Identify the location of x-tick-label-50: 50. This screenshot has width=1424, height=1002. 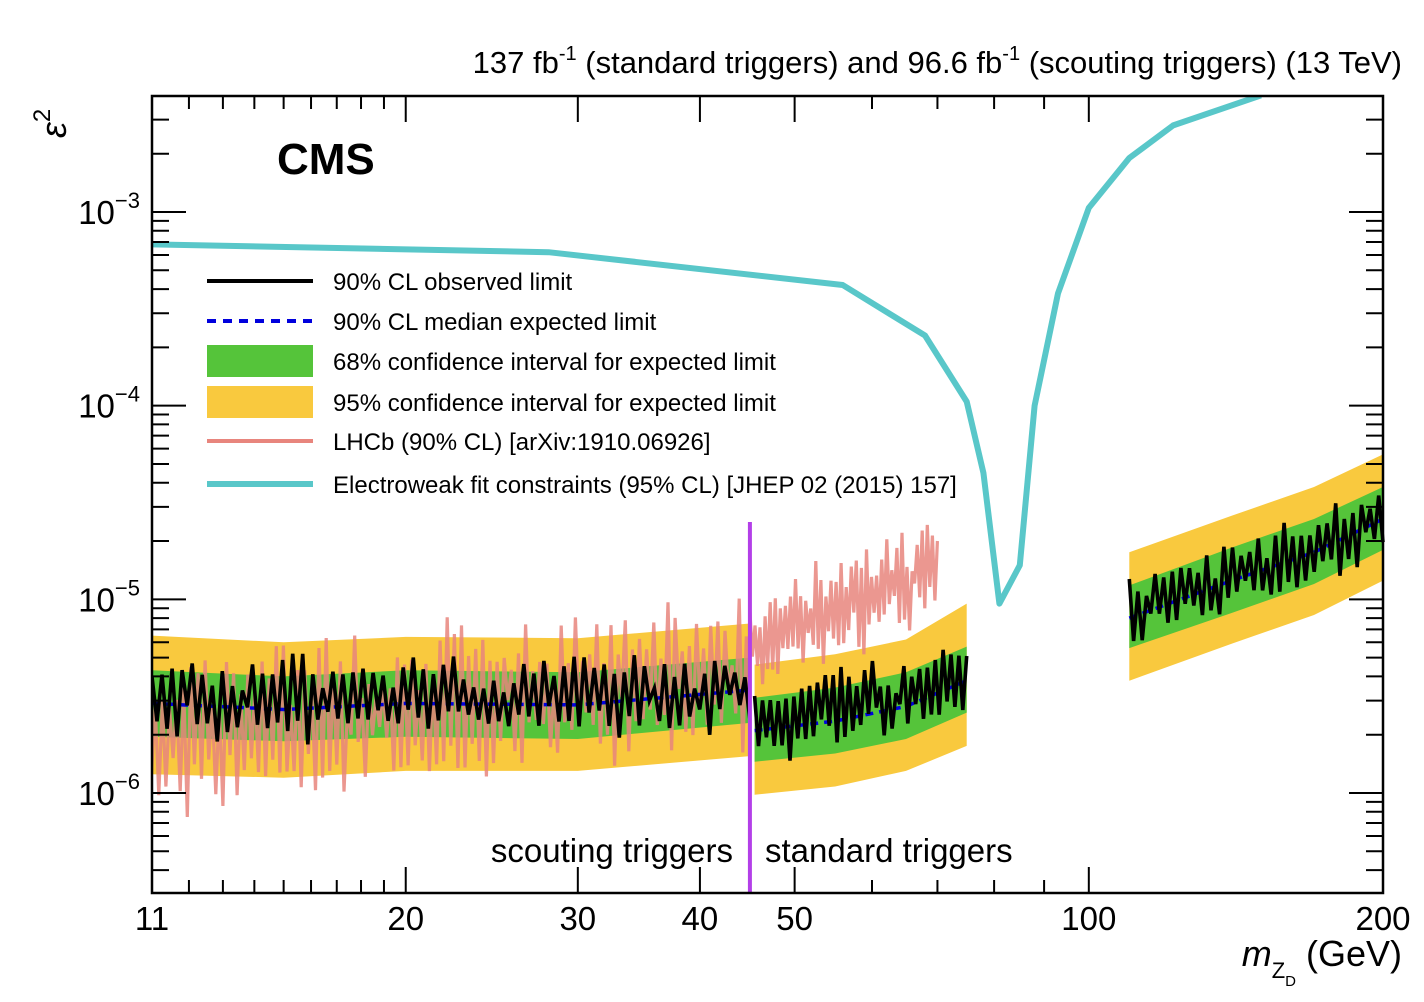
(794, 918).